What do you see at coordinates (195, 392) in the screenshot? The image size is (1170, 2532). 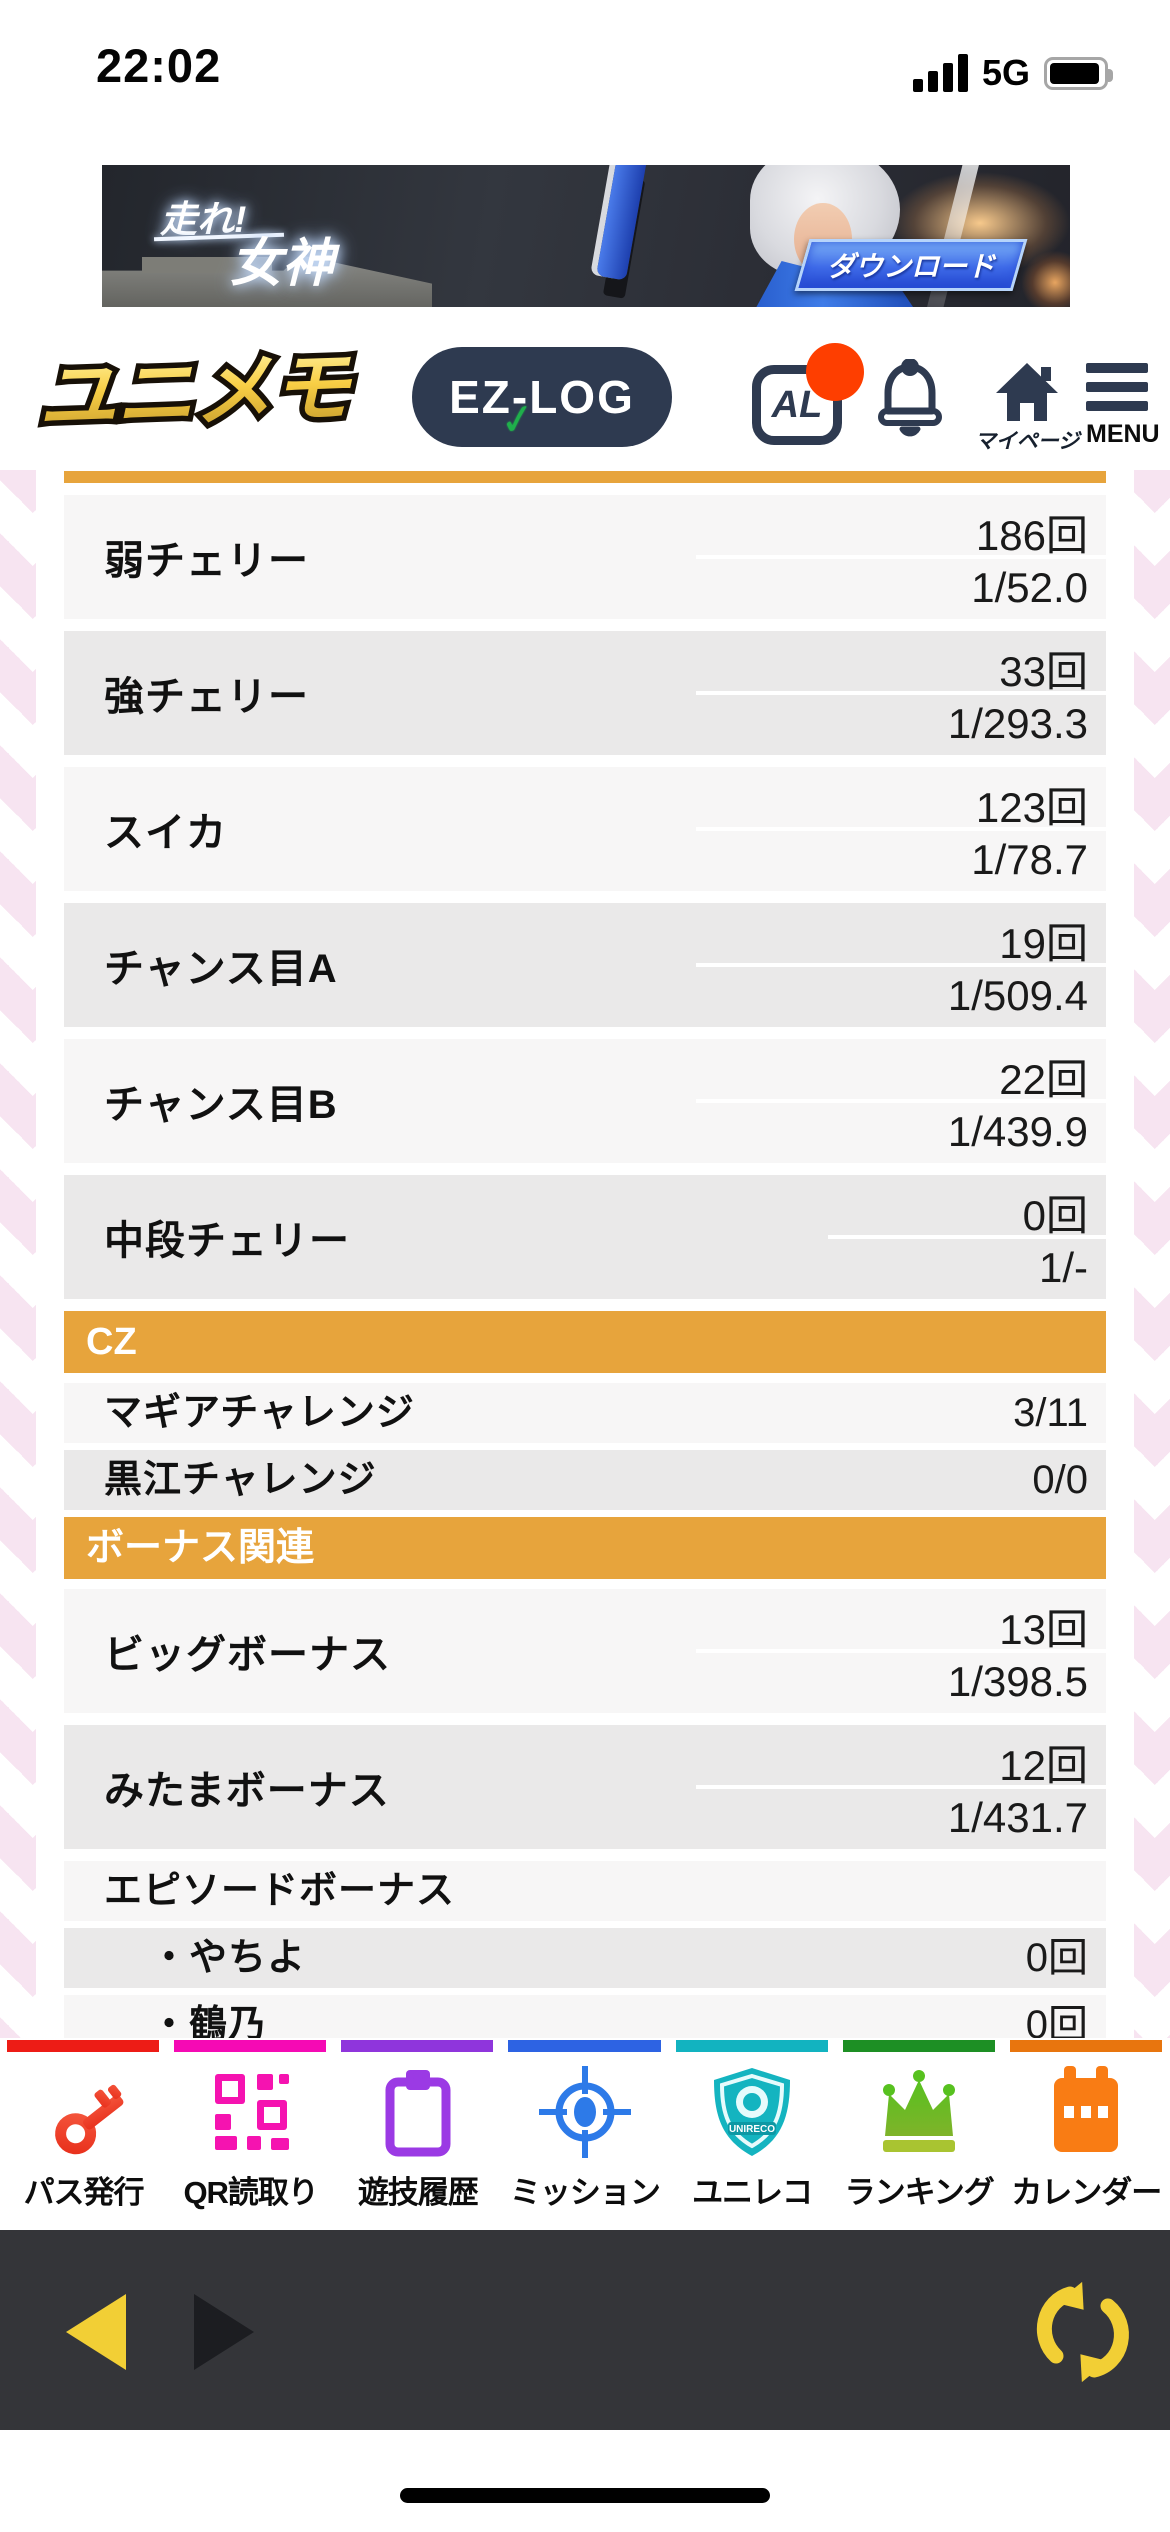 I see `svg-text: ユニメモ` at bounding box center [195, 392].